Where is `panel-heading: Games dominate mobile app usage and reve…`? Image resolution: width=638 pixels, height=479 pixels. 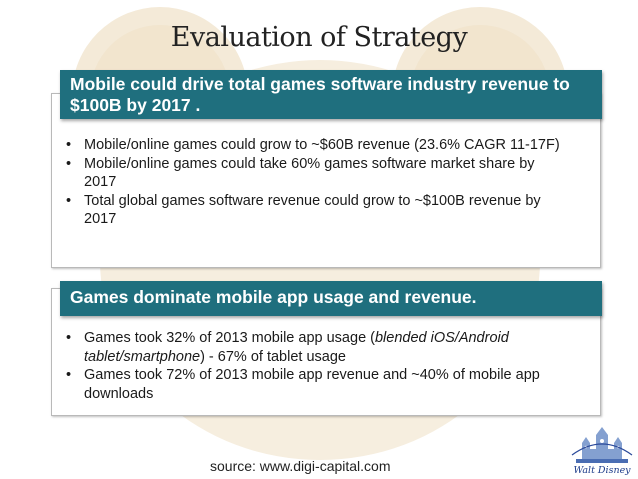 panel-heading: Games dominate mobile app usage and reve… is located at coordinates (331, 298).